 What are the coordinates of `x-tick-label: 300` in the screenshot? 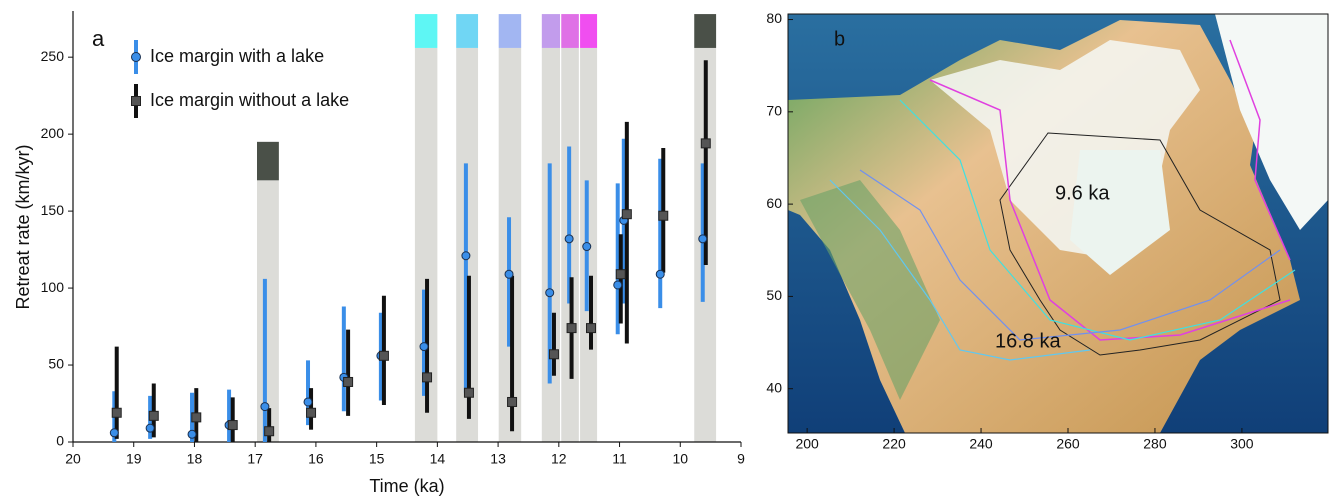 It's located at (1242, 444).